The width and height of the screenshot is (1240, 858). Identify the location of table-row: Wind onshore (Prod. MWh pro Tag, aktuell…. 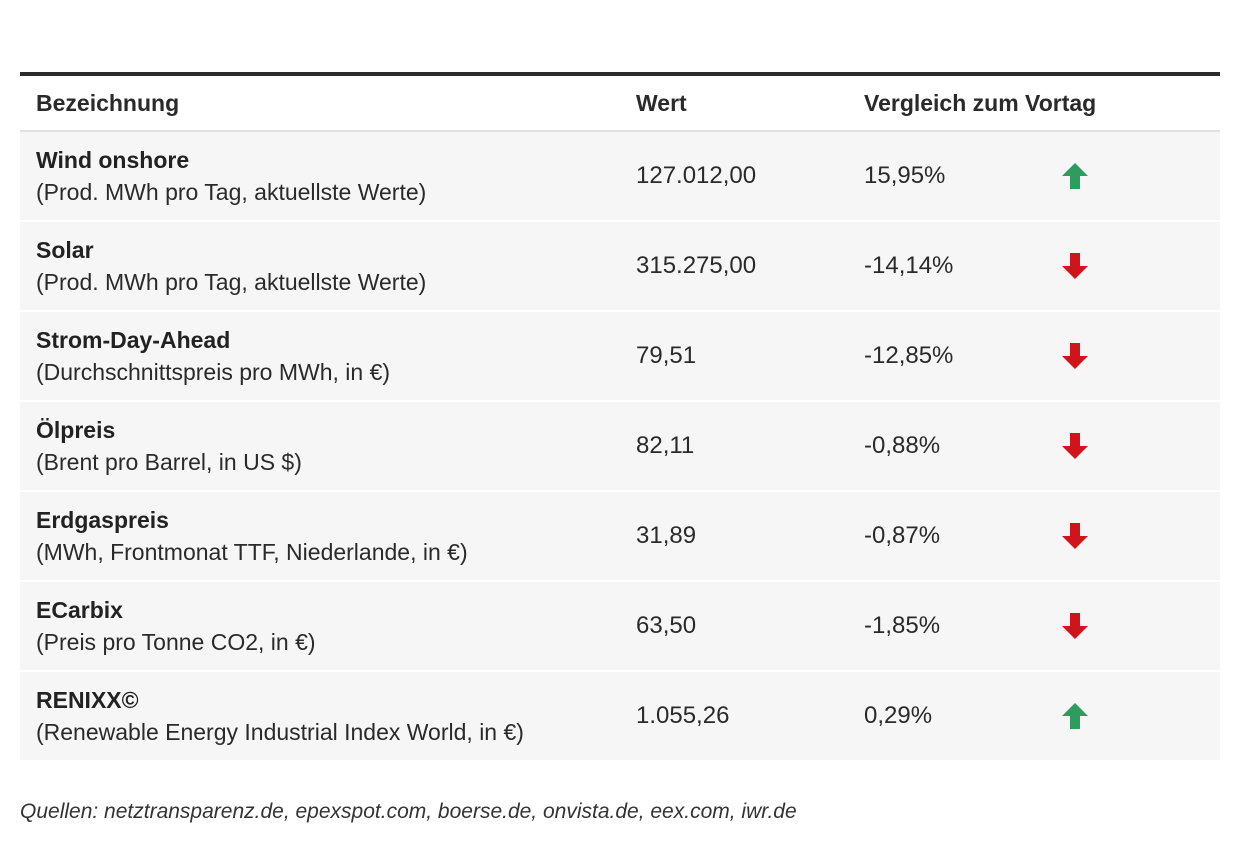
(620, 177).